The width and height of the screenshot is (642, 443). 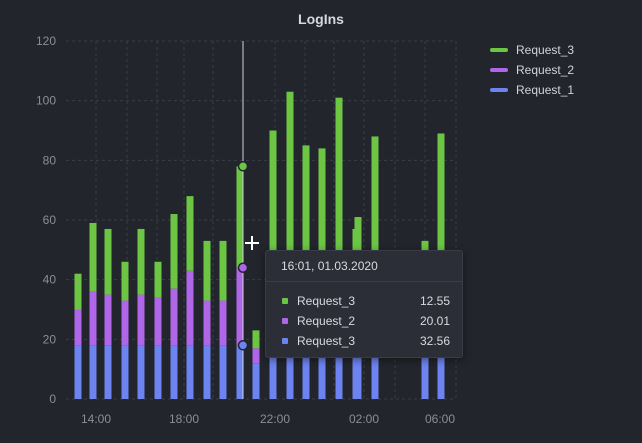 What do you see at coordinates (364, 419) in the screenshot?
I see `x-tick-label: 02:00` at bounding box center [364, 419].